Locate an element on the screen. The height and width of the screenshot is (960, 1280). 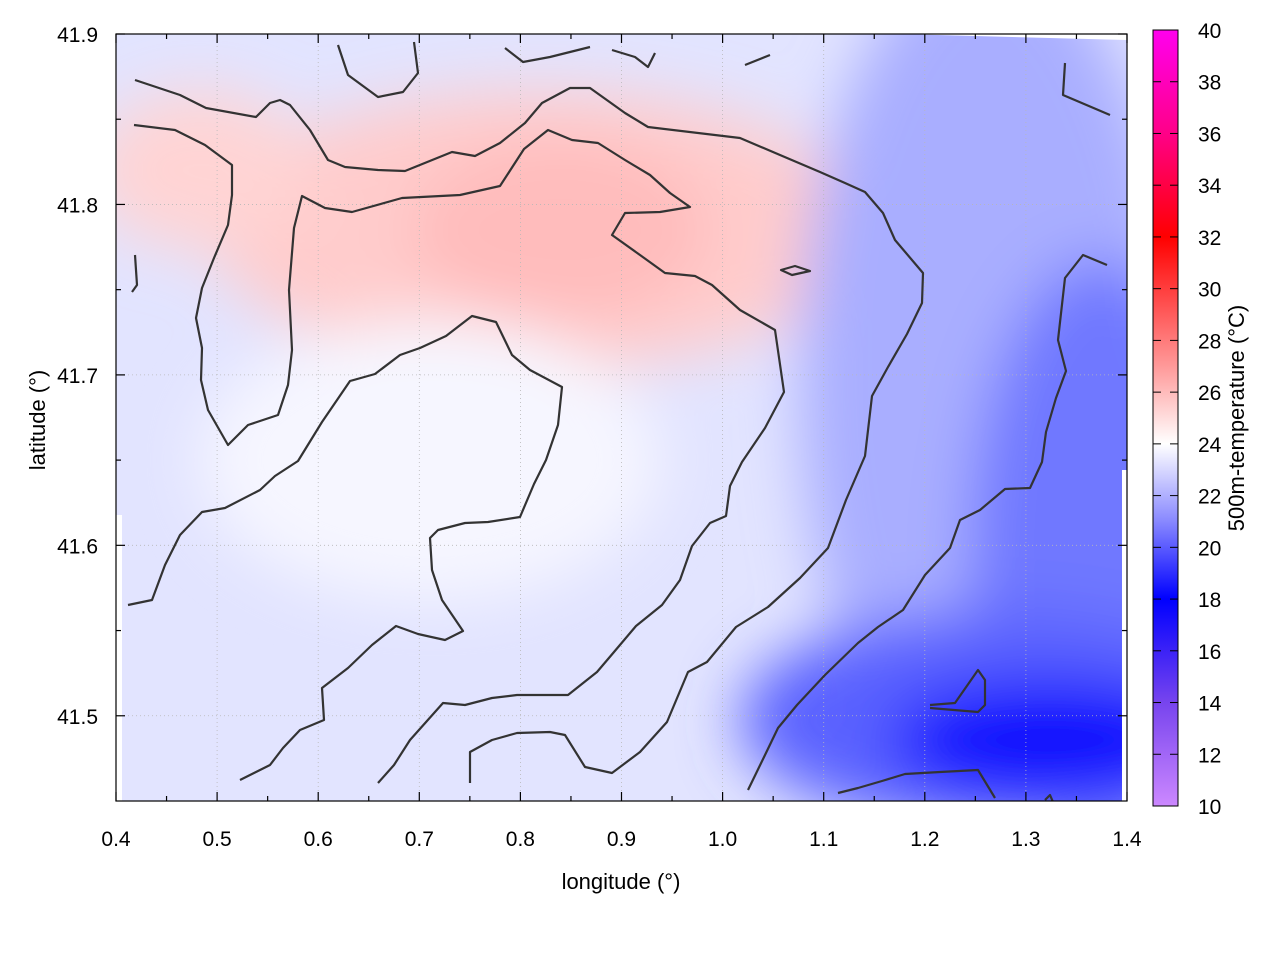
x-tick-label: 1.1 is located at coordinates (823, 839).